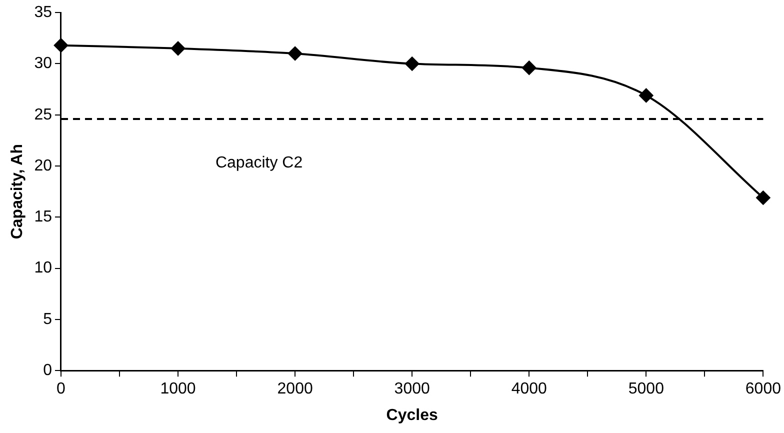 This screenshot has width=784, height=433. What do you see at coordinates (259, 163) in the screenshot?
I see `ref-line-label: Capacity C2` at bounding box center [259, 163].